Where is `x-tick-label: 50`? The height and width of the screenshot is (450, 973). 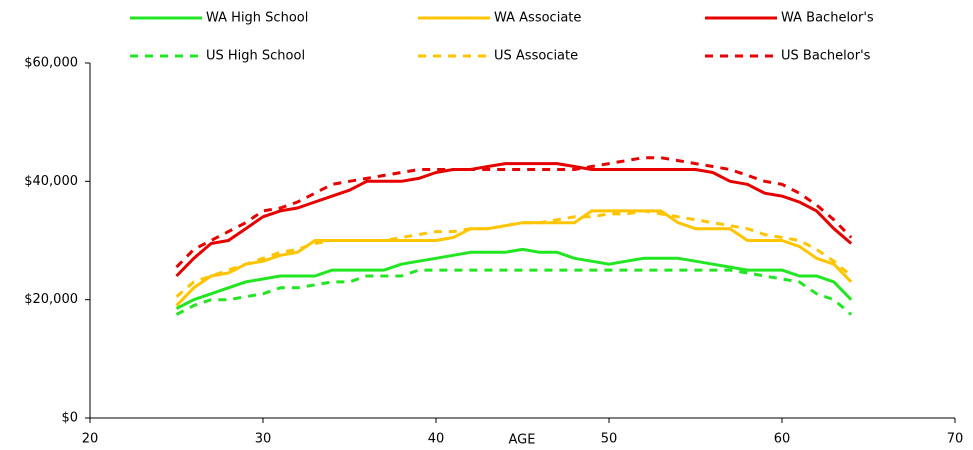 x-tick-label: 50 is located at coordinates (609, 439).